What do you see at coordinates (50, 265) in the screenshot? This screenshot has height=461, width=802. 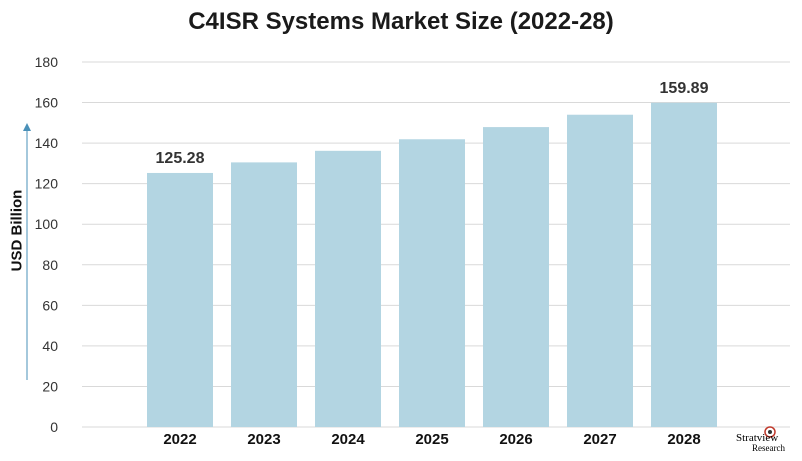 I see `y-tick-label: 80` at bounding box center [50, 265].